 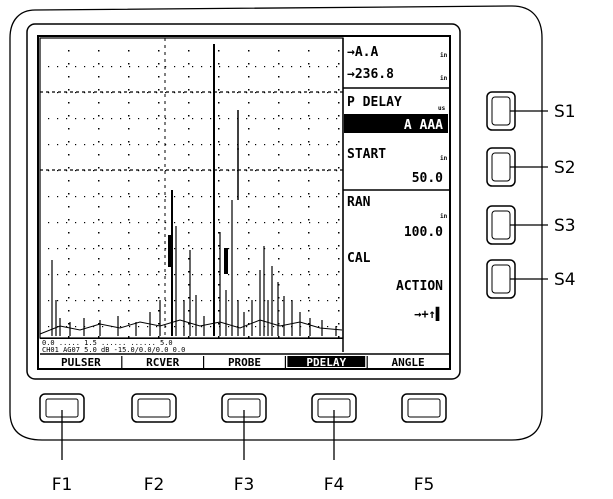 What do you see at coordinates (232, 362) in the screenshot?
I see `tab-probe: PROBE` at bounding box center [232, 362].